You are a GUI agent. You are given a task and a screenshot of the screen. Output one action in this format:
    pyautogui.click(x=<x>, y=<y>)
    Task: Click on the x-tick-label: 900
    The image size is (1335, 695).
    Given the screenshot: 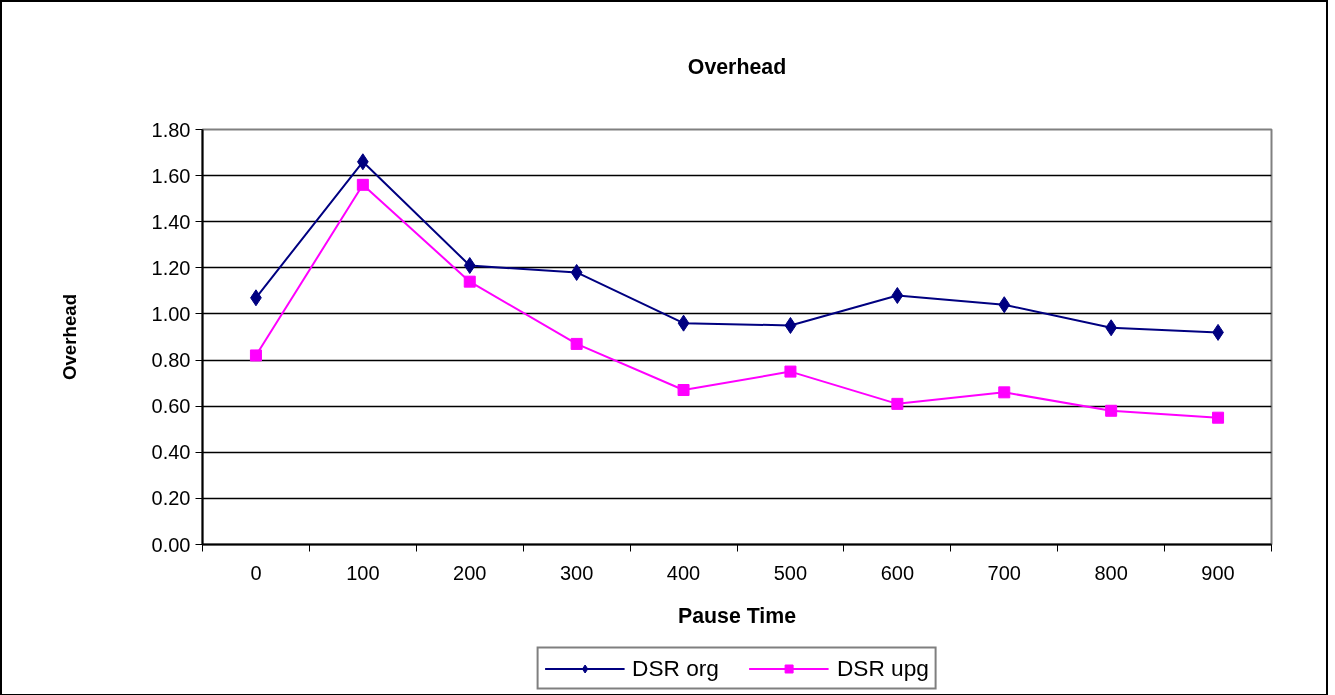 What is the action you would take?
    pyautogui.click(x=1218, y=572)
    